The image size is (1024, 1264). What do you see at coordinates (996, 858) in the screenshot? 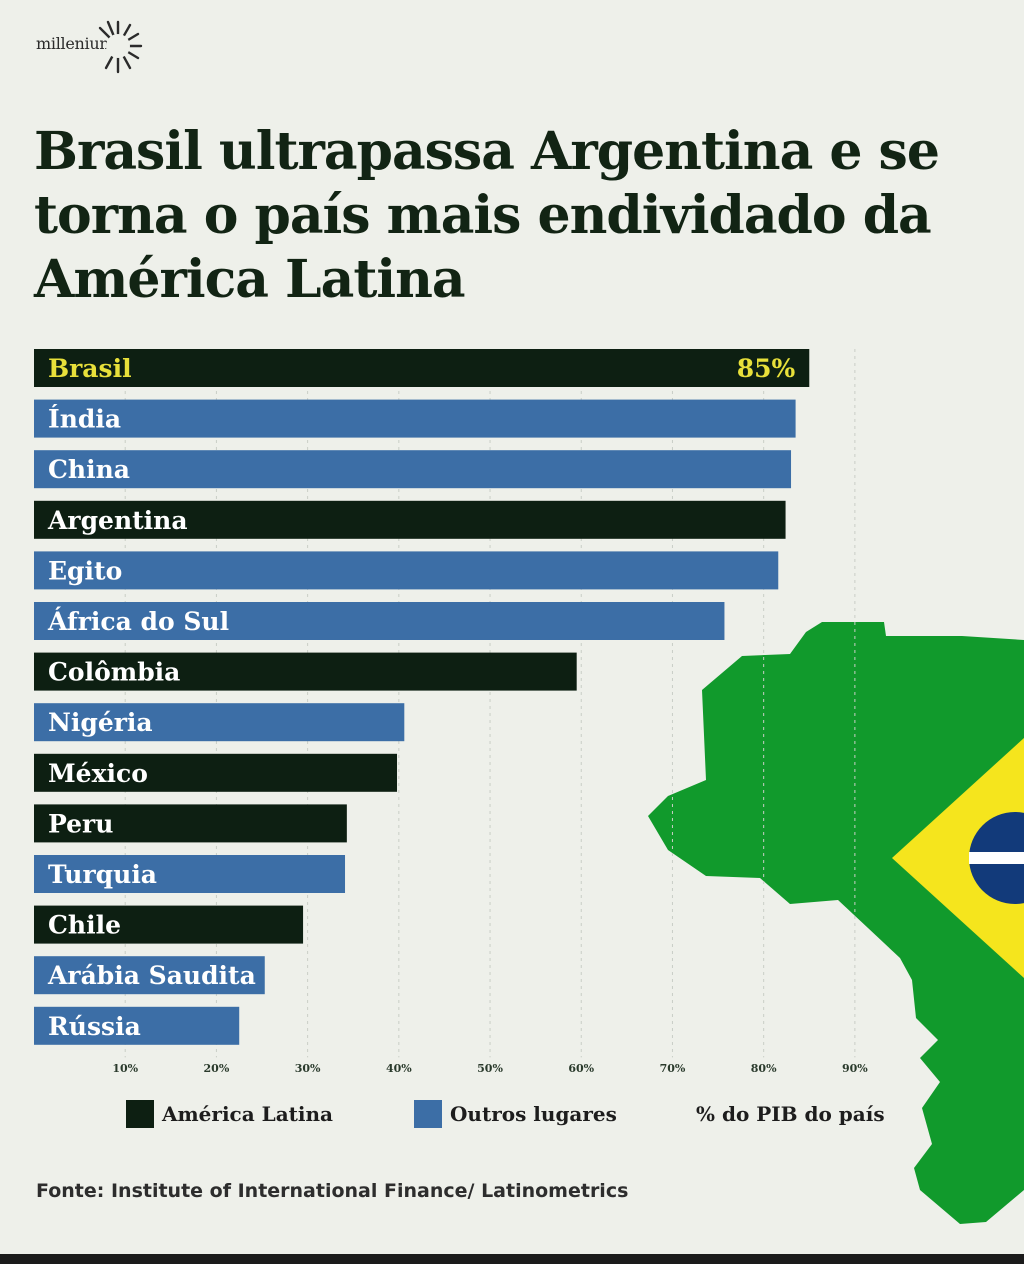
I see `flag-white-band` at bounding box center [996, 858].